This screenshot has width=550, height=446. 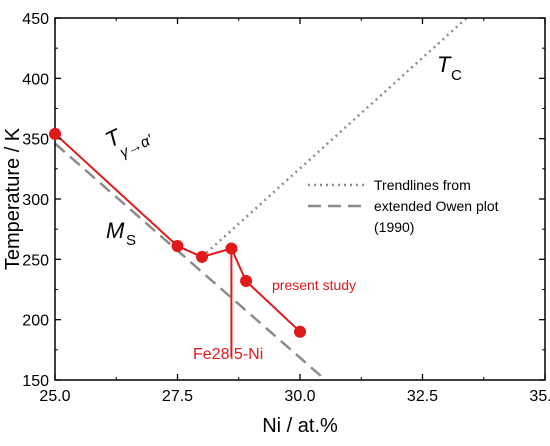 I want to click on transformation-label-subscript: γ→α', so click(x=136, y=146).